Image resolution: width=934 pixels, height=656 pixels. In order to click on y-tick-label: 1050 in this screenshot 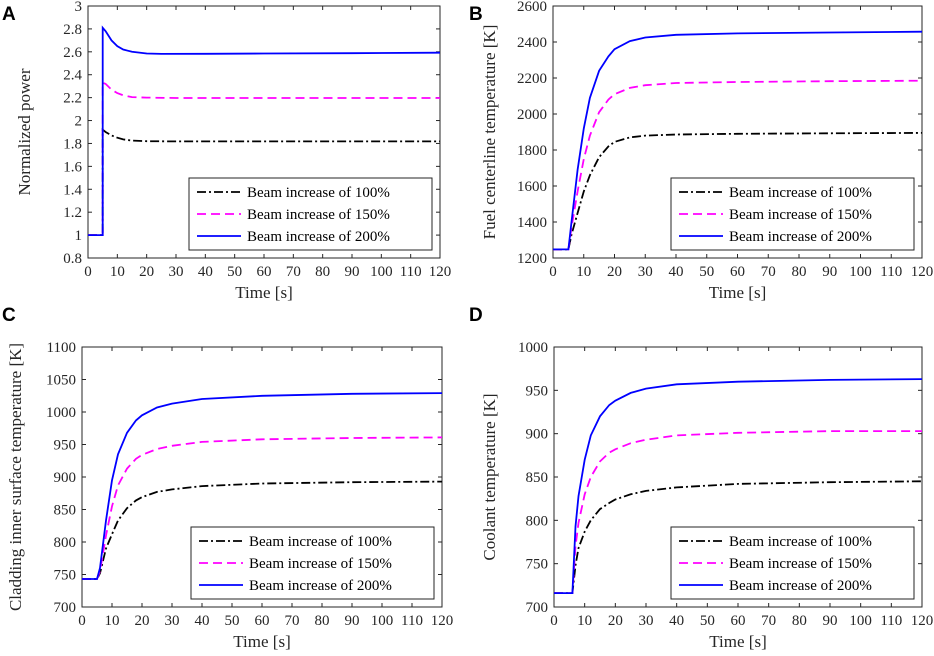, I will do `click(61, 381)`.